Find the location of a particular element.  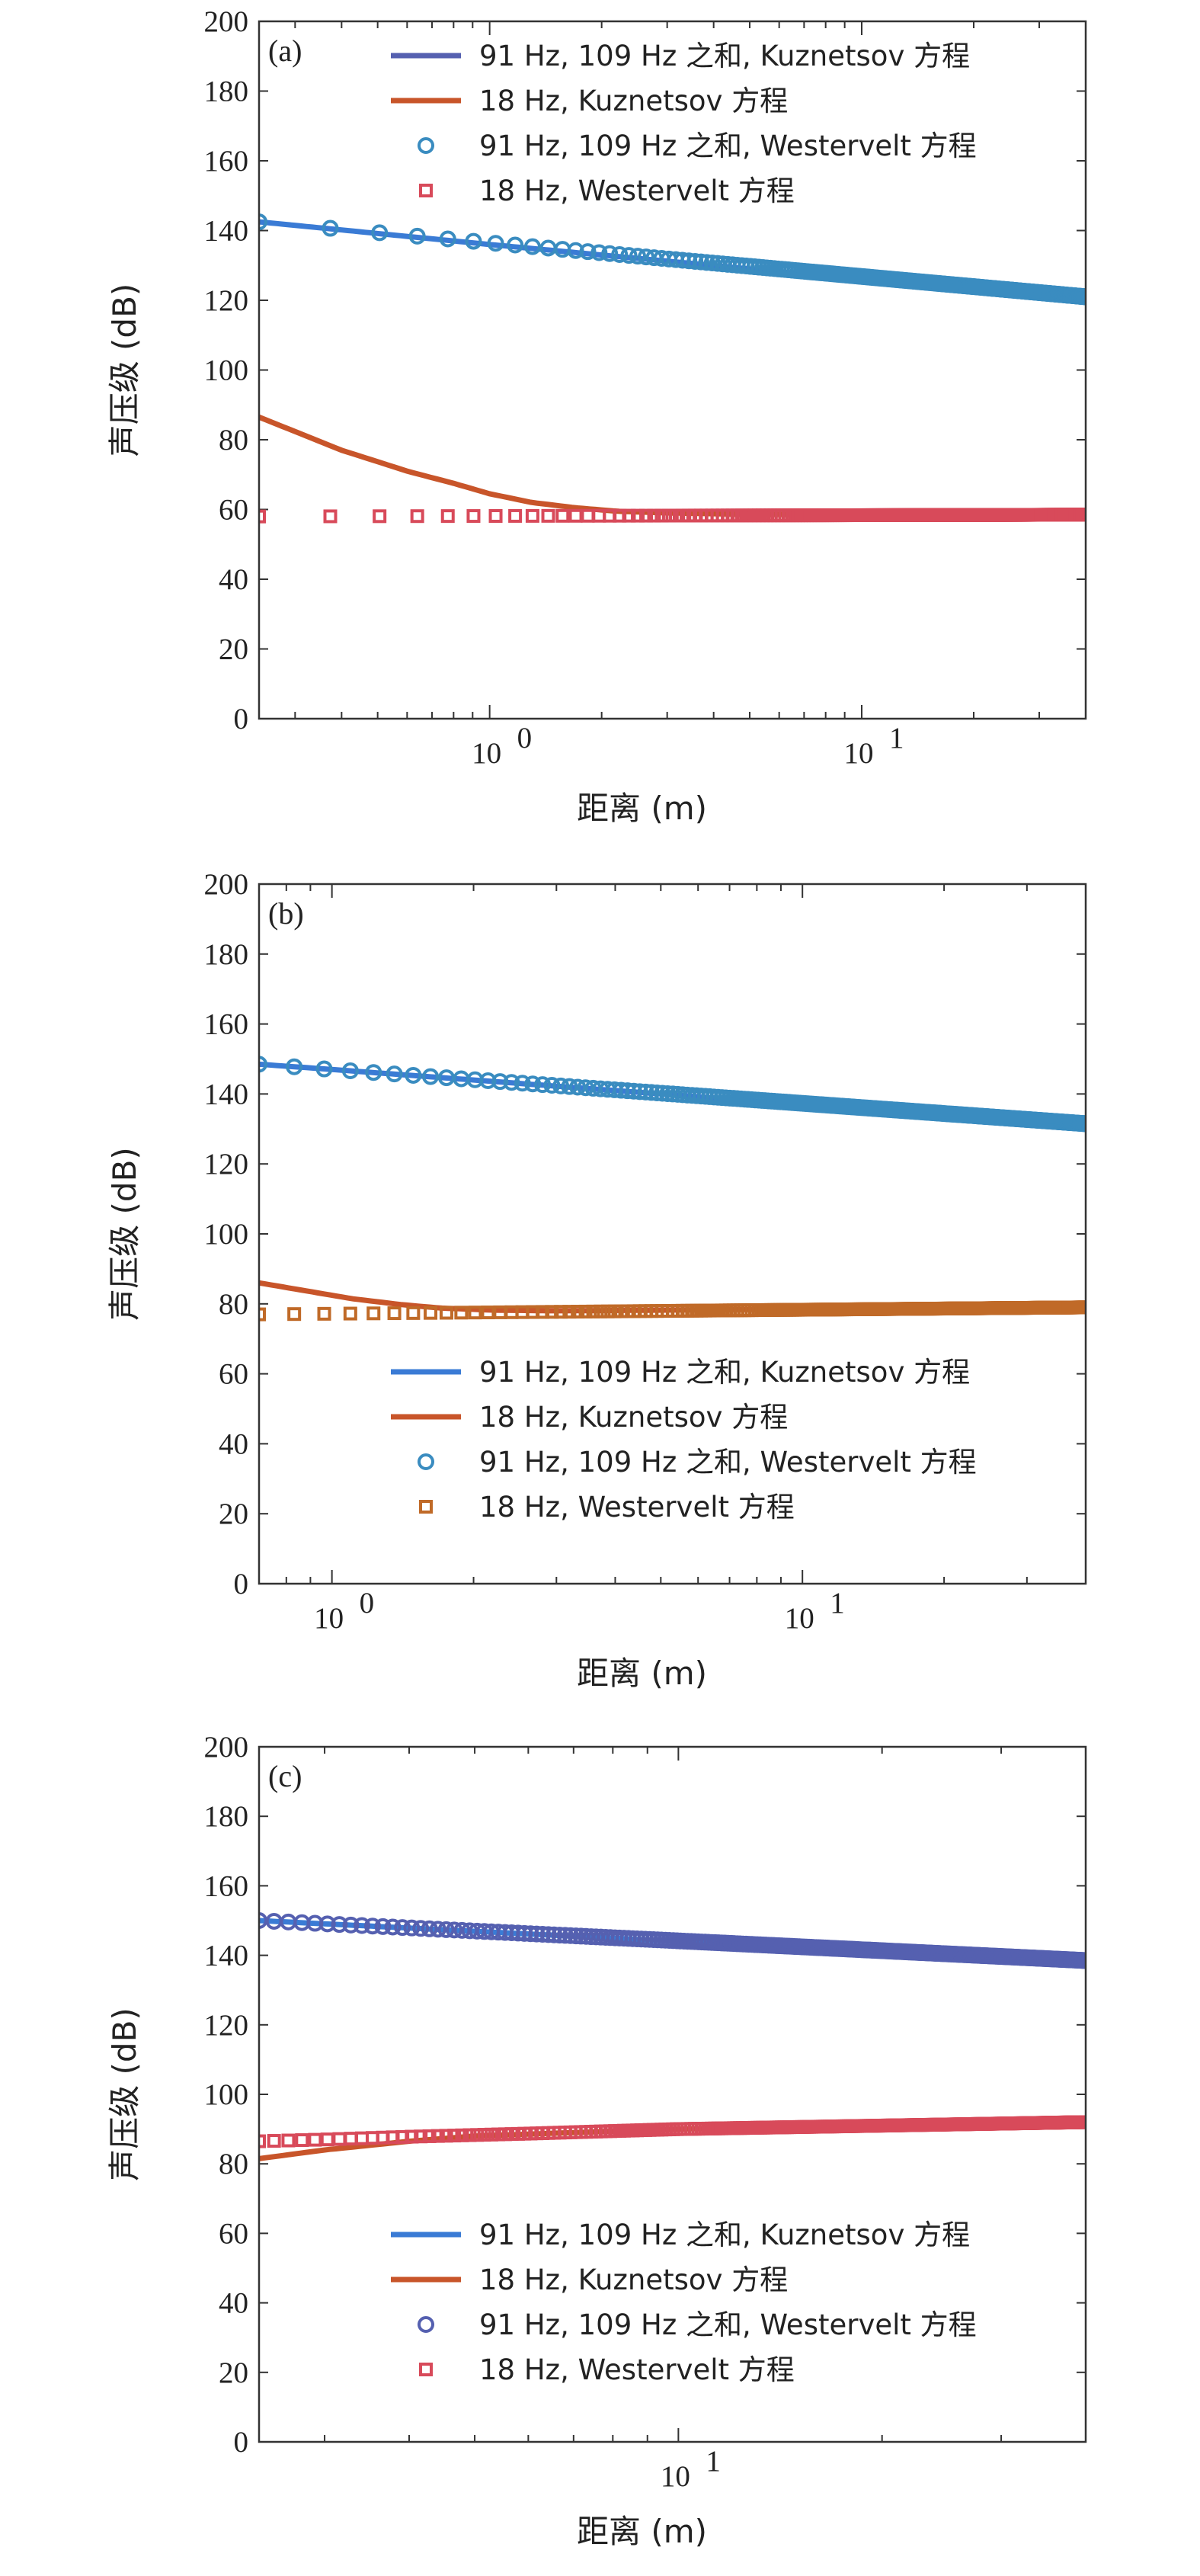

y-tick-label: 160 is located at coordinates (226, 1886).